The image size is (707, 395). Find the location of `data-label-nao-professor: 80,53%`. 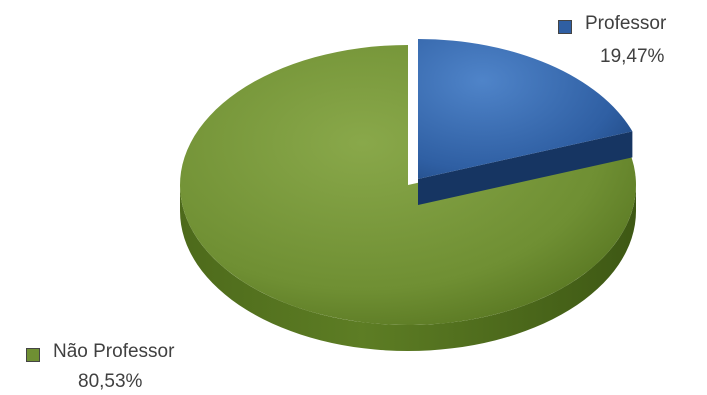

data-label-nao-professor: 80,53% is located at coordinates (110, 381).